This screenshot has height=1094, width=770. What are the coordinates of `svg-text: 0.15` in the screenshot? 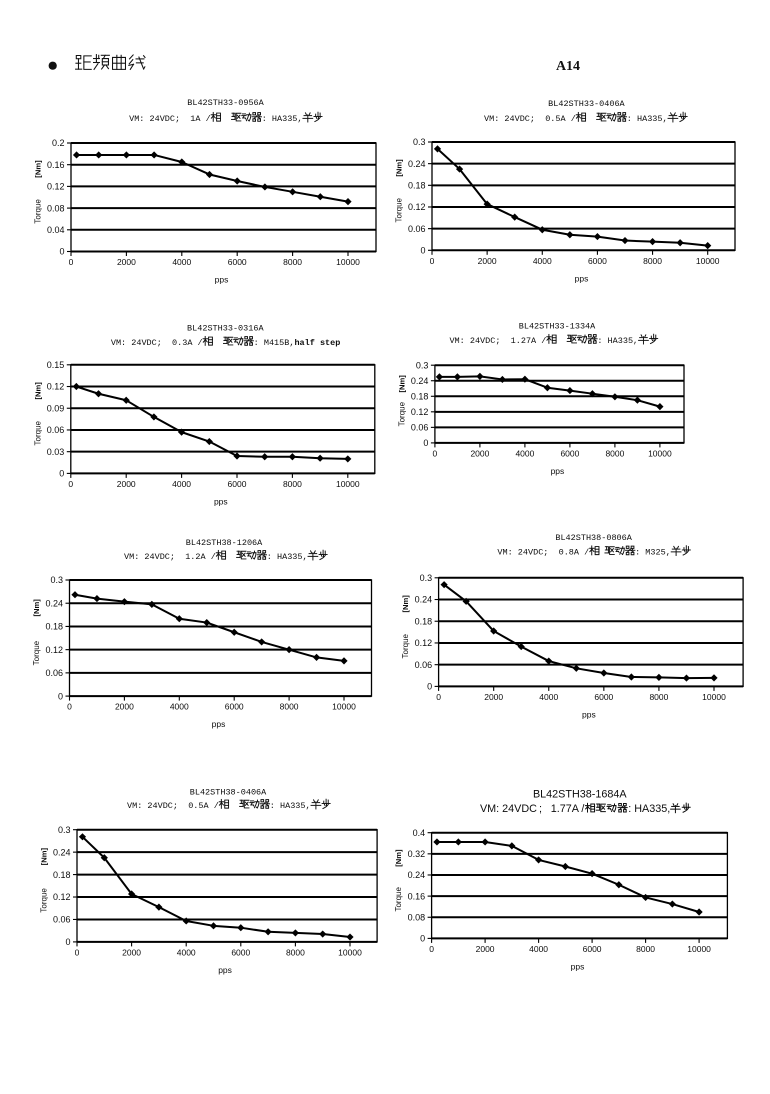 It's located at (56, 365).